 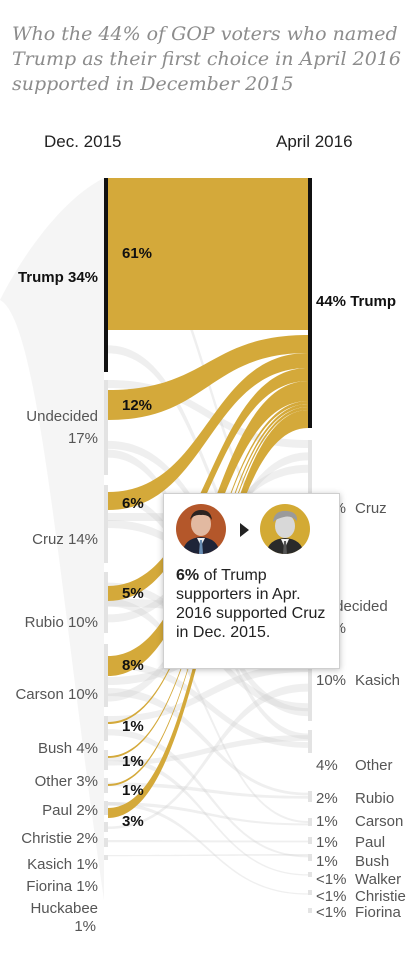 I want to click on right-label-bush: Bush, so click(x=372, y=861).